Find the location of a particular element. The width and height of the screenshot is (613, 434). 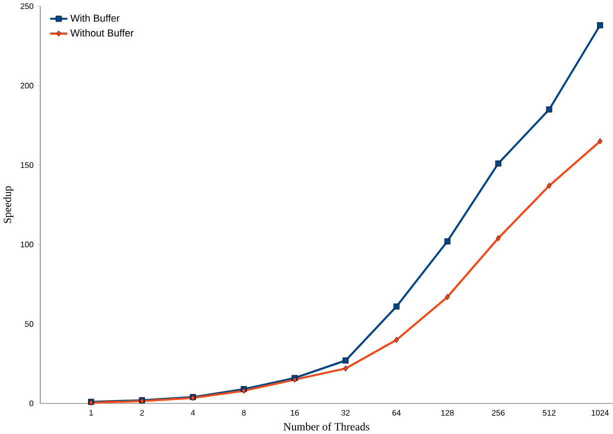

y-tick-label: 200 is located at coordinates (27, 85).